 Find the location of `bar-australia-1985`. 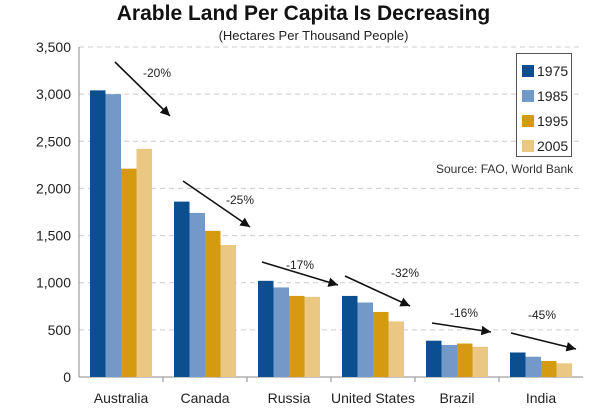

bar-australia-1985 is located at coordinates (113, 236).